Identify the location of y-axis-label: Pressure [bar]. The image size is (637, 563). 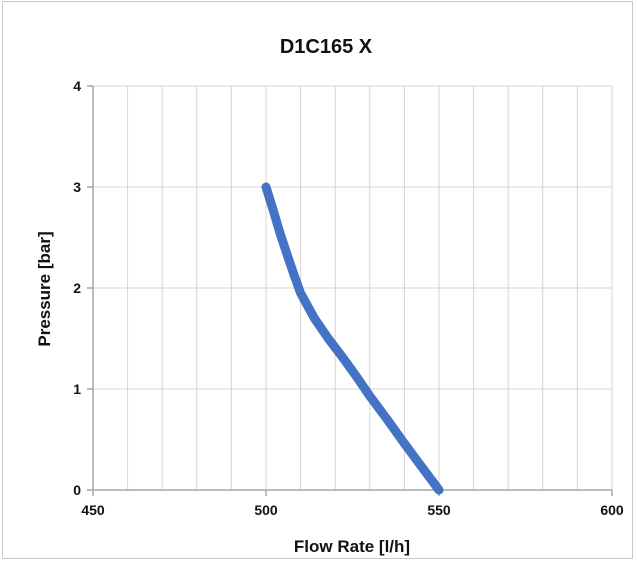
(44, 288).